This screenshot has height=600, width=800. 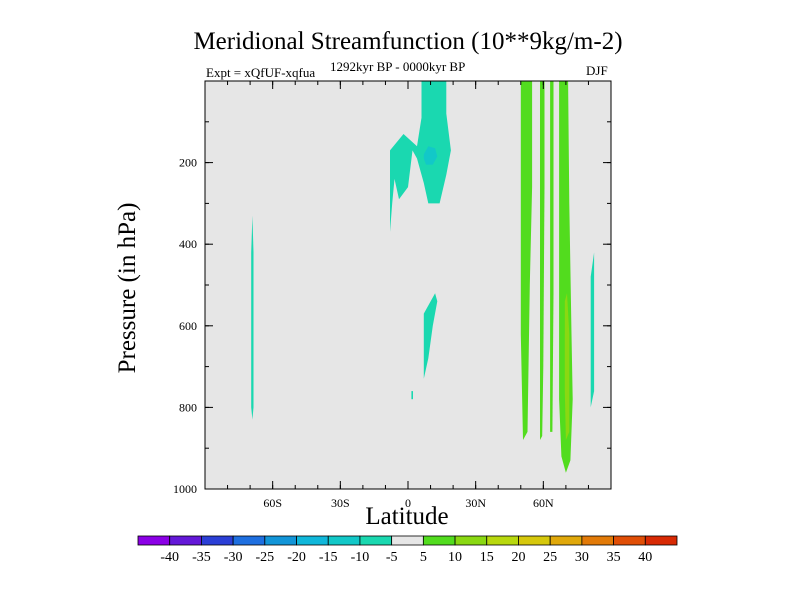 What do you see at coordinates (592, 330) in the screenshot?
I see `contour-region-nh-highlat-negative` at bounding box center [592, 330].